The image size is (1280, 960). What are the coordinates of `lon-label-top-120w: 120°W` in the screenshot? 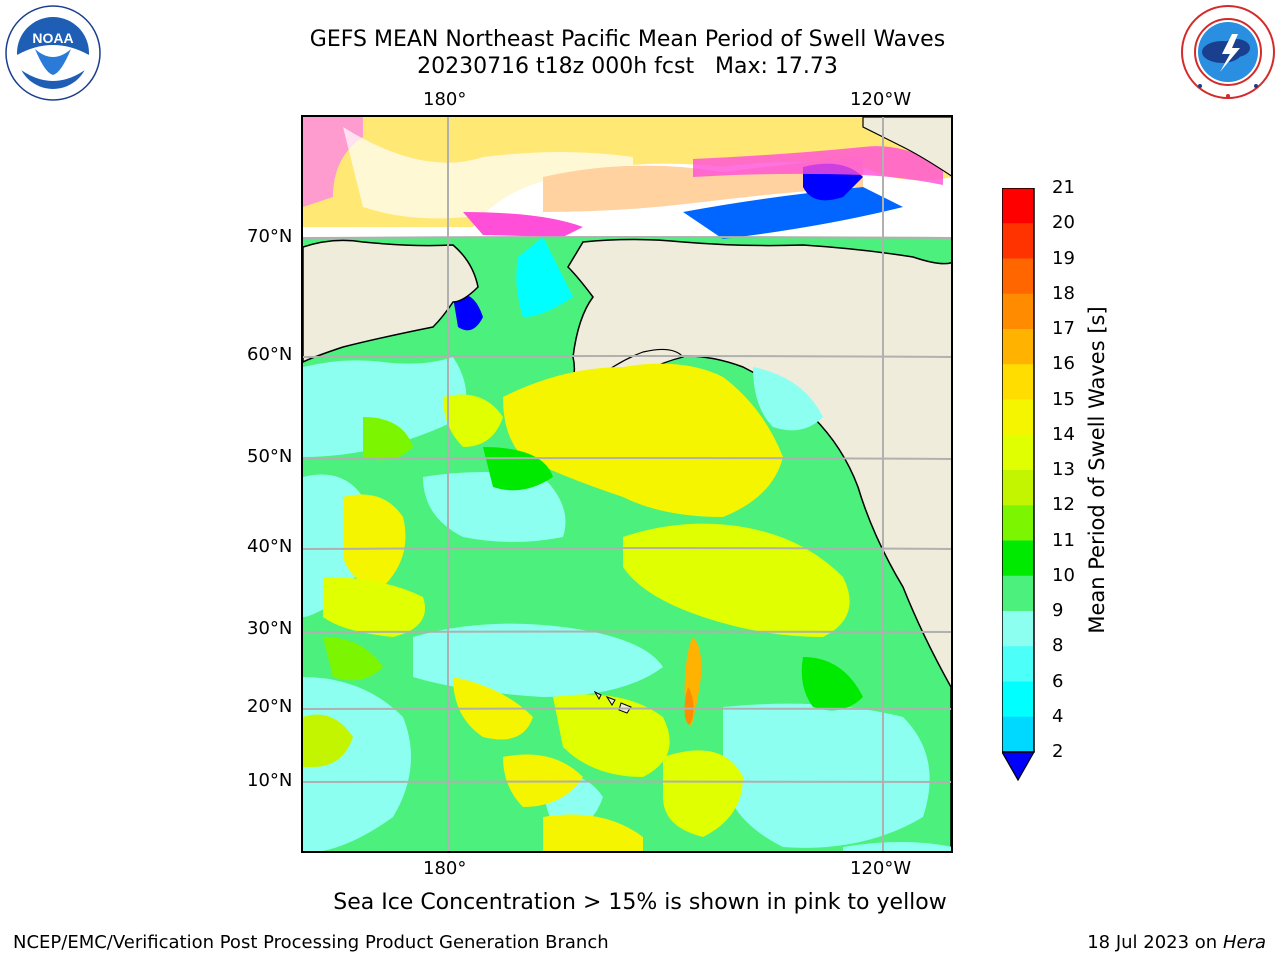 It's located at (881, 99).